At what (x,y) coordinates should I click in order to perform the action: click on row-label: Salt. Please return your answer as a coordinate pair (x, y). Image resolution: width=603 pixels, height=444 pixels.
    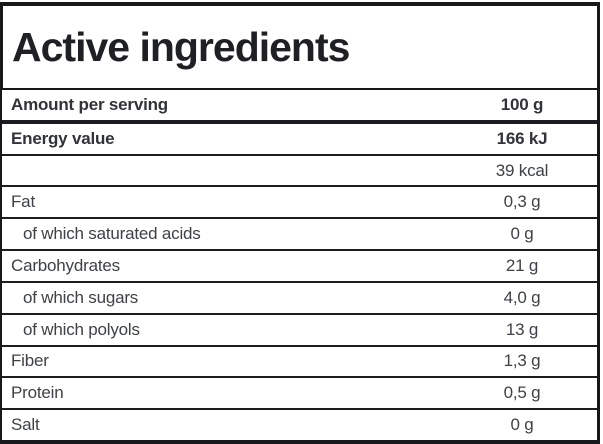
    Looking at the image, I should click on (25, 425).